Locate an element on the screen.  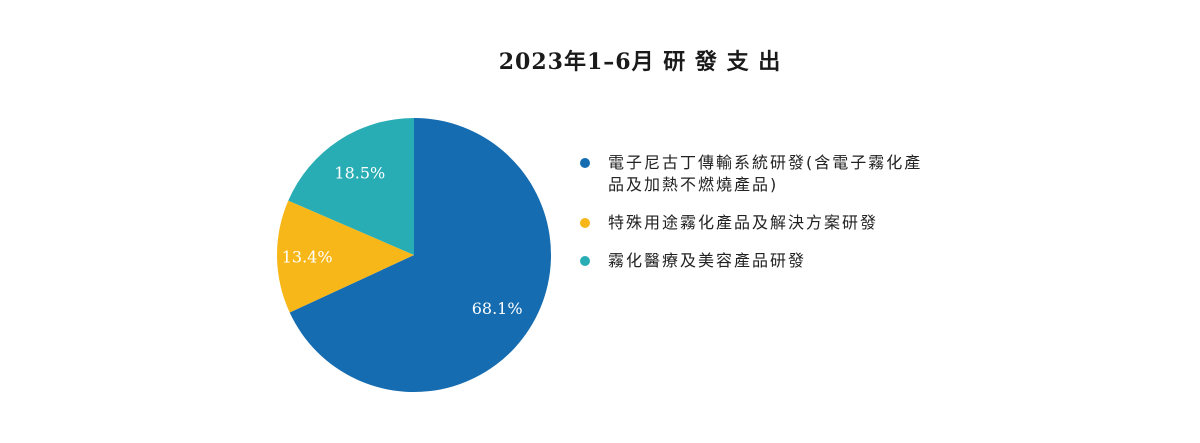
pie-label-electronic-nicotine: 68.1% is located at coordinates (497, 308).